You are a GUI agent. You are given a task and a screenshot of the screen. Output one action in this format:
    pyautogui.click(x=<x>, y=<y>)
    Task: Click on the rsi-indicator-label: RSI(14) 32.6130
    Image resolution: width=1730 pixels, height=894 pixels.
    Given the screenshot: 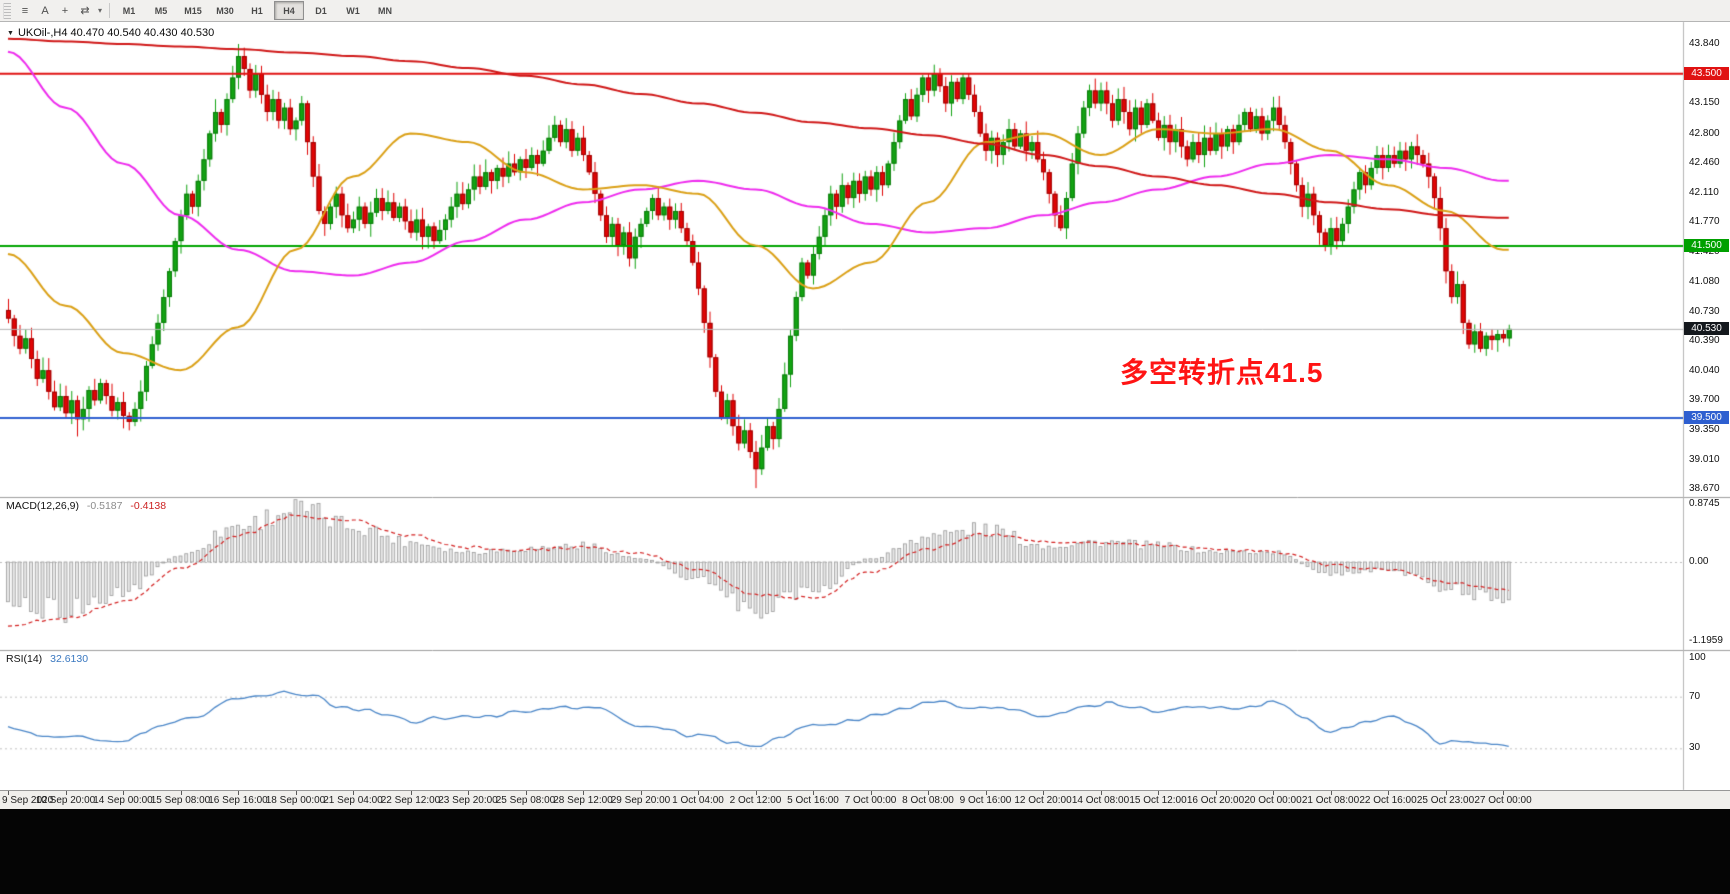 What is the action you would take?
    pyautogui.click(x=47, y=659)
    